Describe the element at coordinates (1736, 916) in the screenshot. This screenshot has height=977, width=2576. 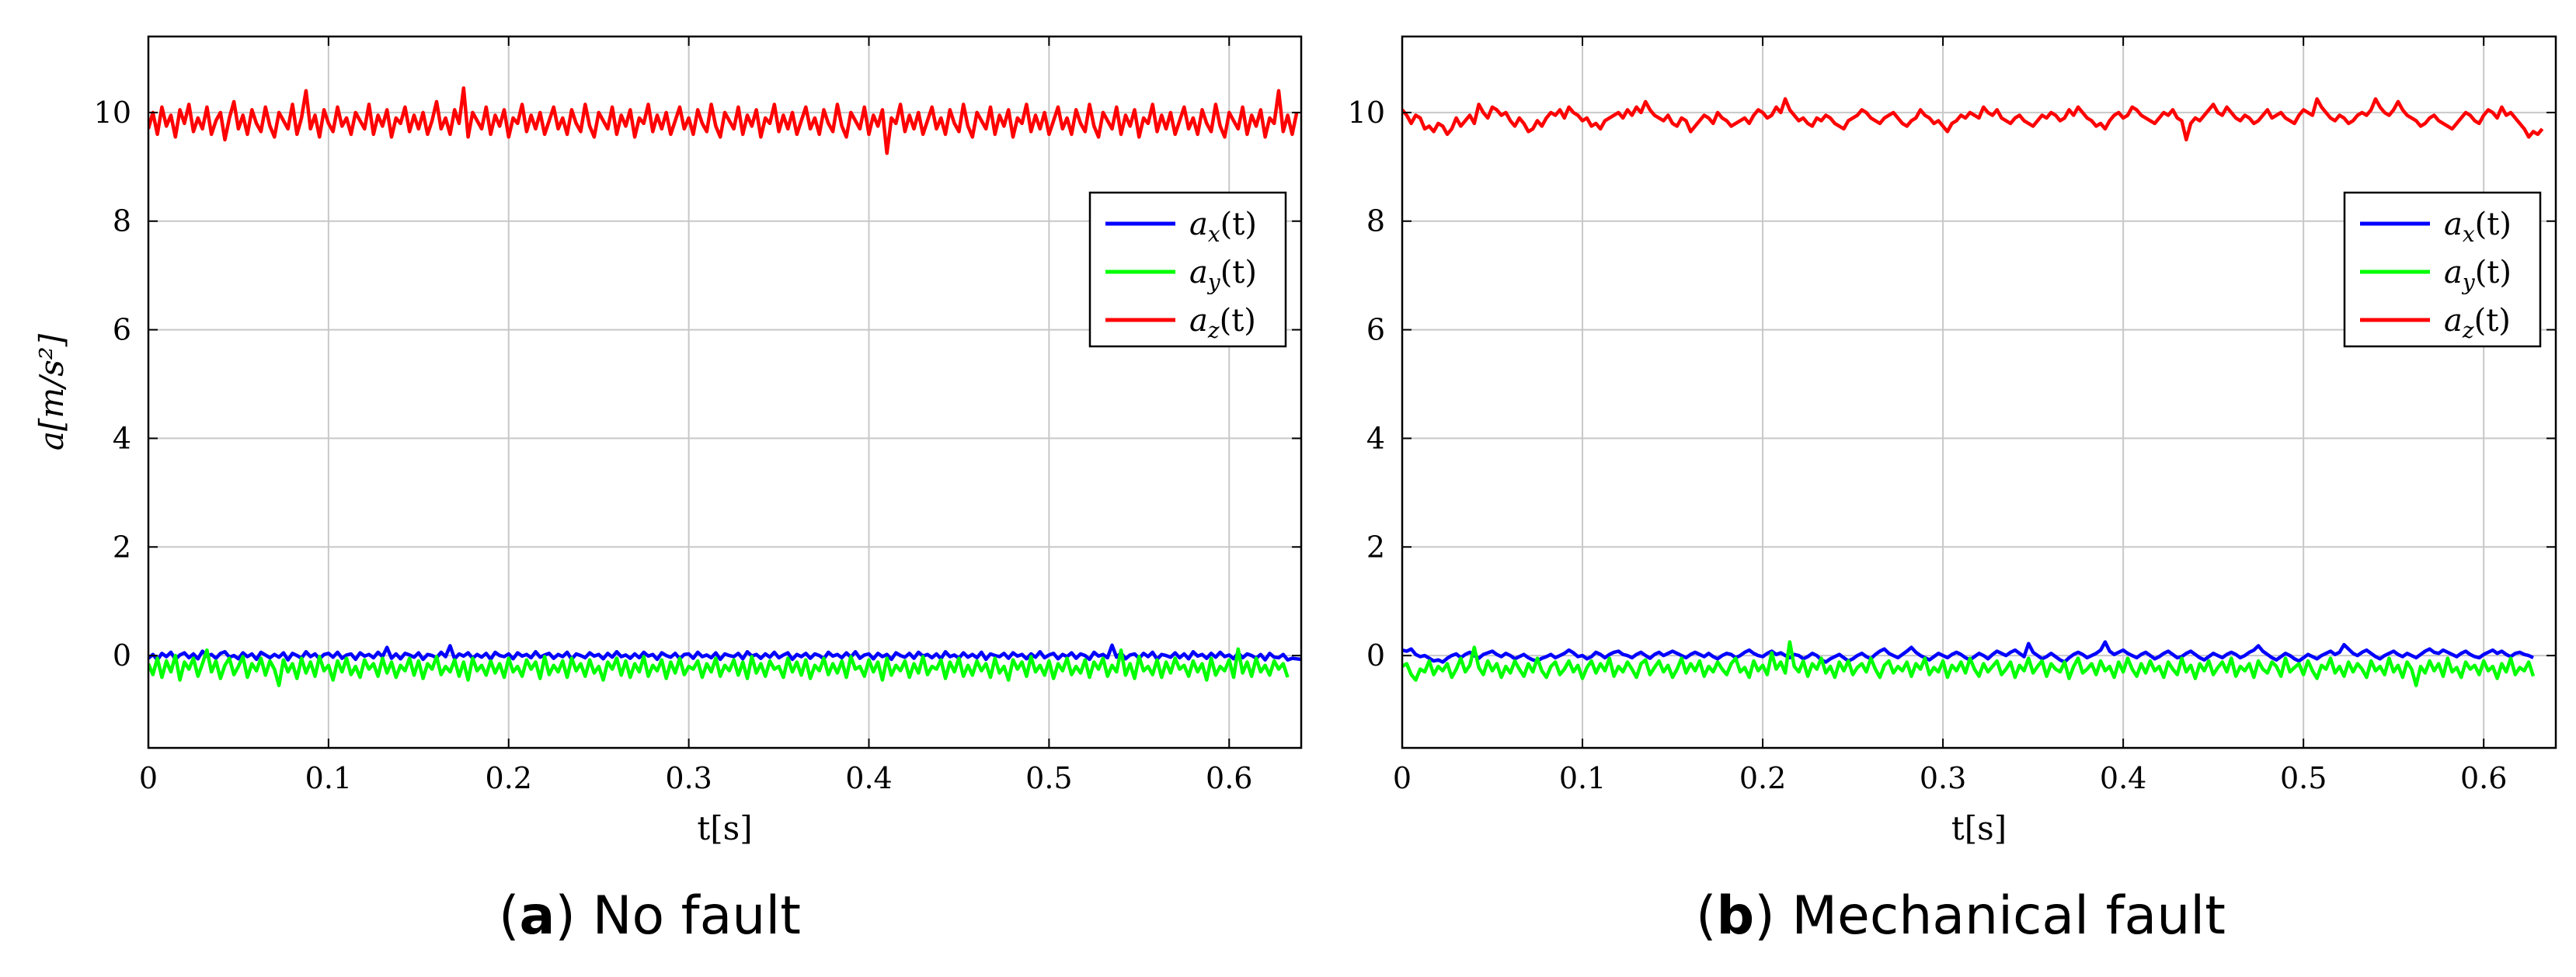
I see `caption-letter: b` at that location.